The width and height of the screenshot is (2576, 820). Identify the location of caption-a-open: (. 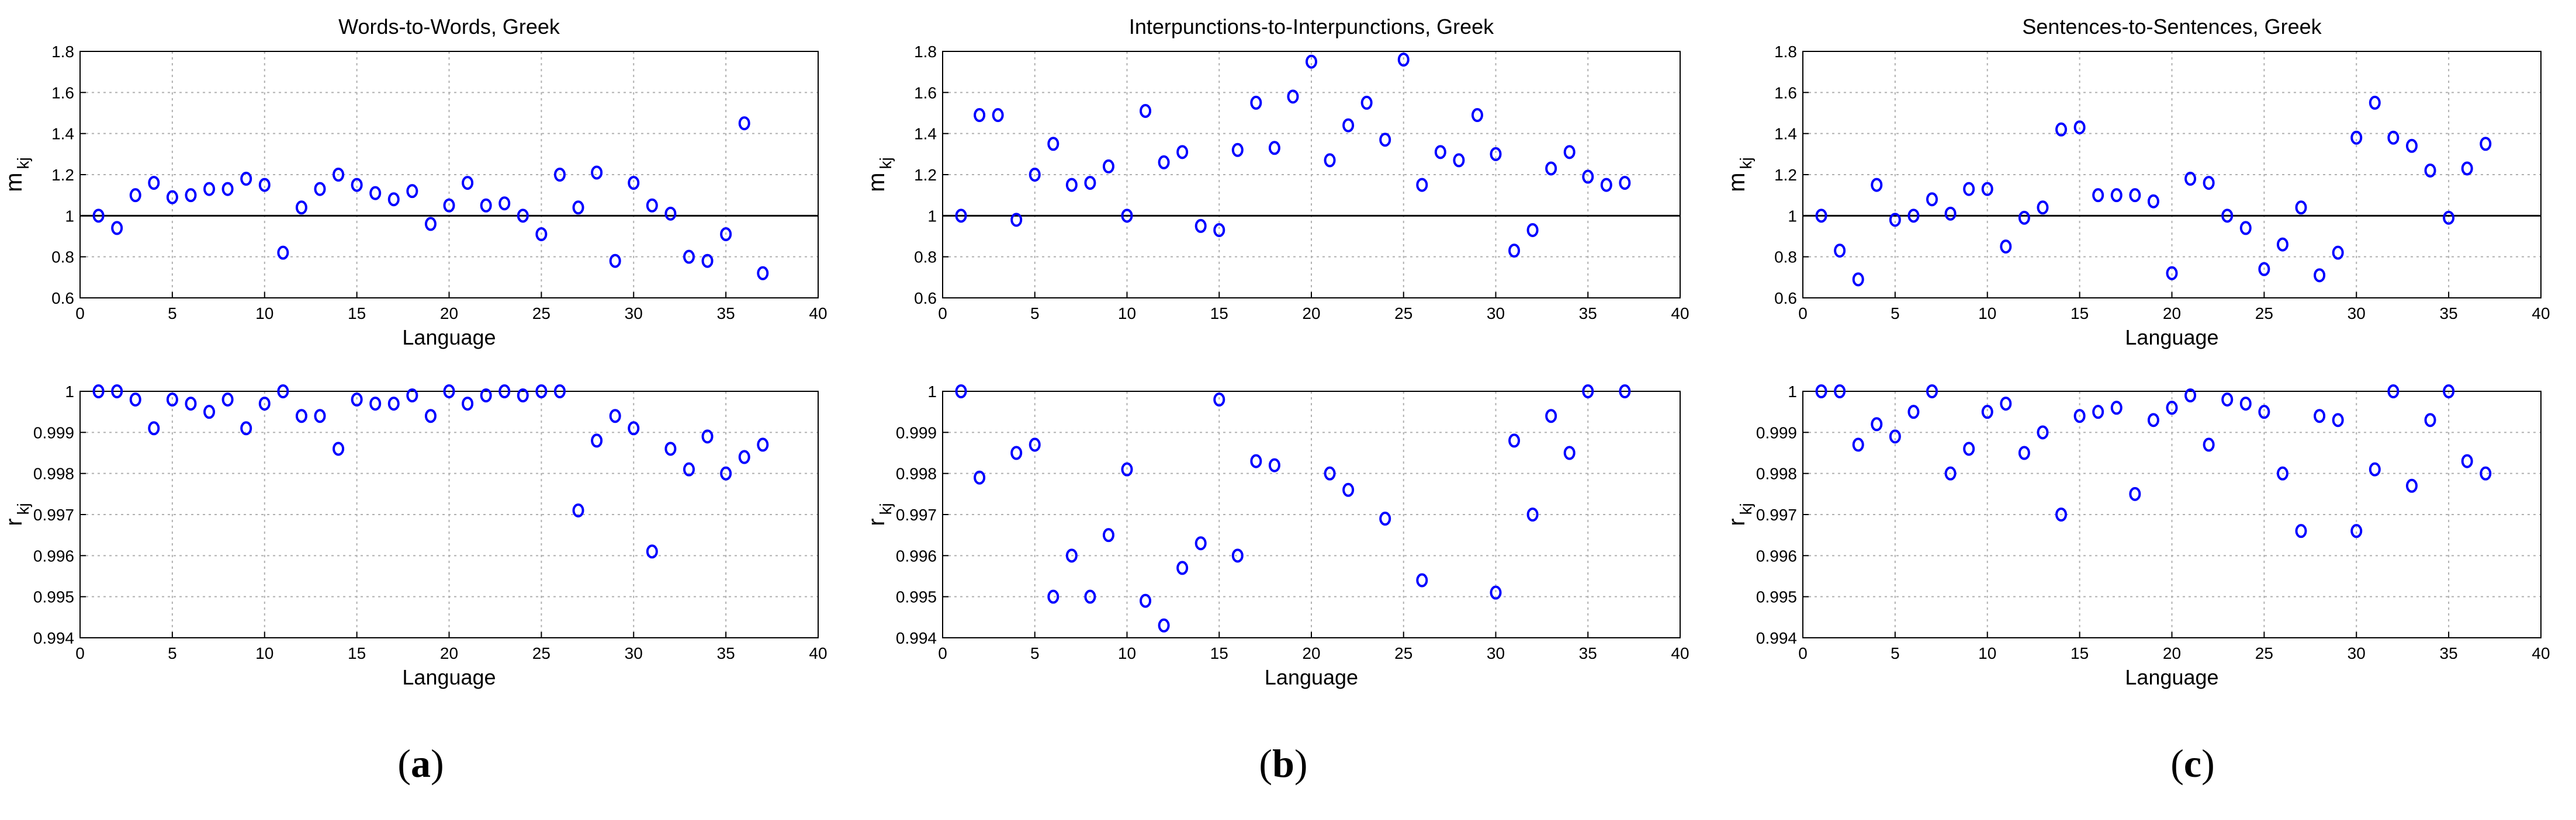
(404, 763).